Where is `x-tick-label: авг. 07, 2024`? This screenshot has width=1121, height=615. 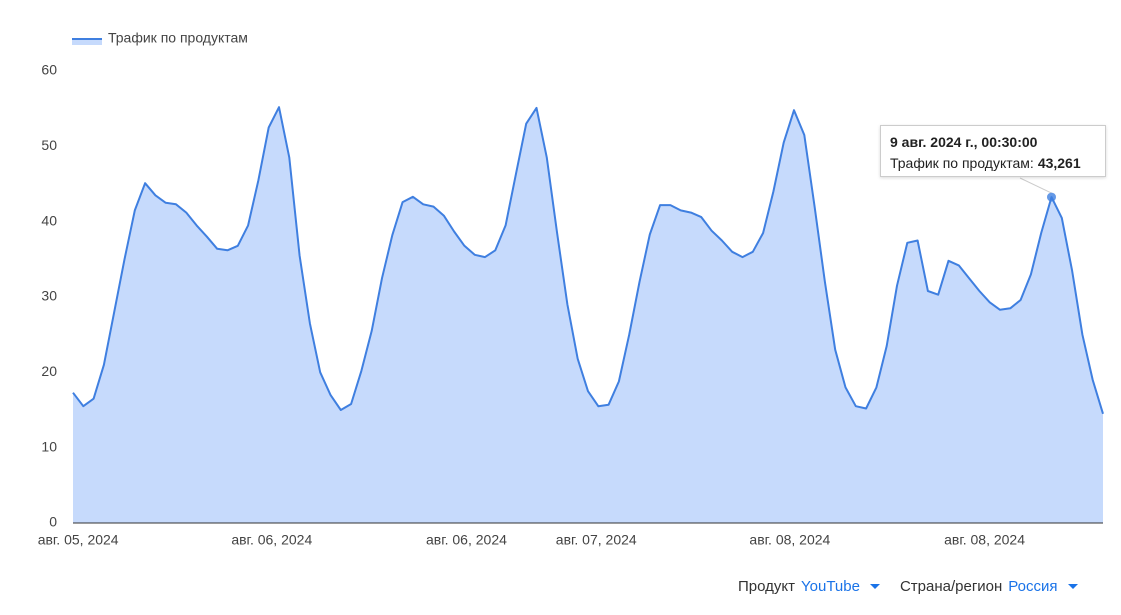 x-tick-label: авг. 07, 2024 is located at coordinates (596, 540).